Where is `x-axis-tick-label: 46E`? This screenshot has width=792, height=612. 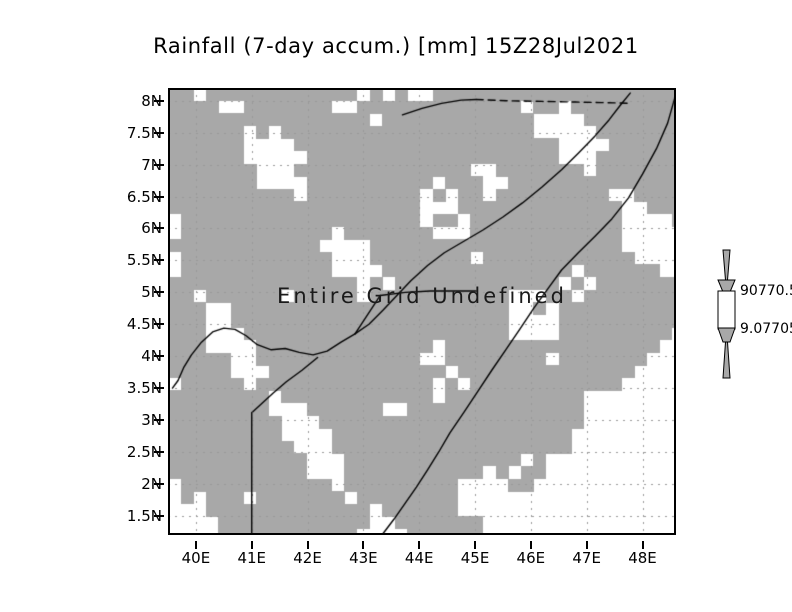 x-axis-tick-label: 46E is located at coordinates (531, 558).